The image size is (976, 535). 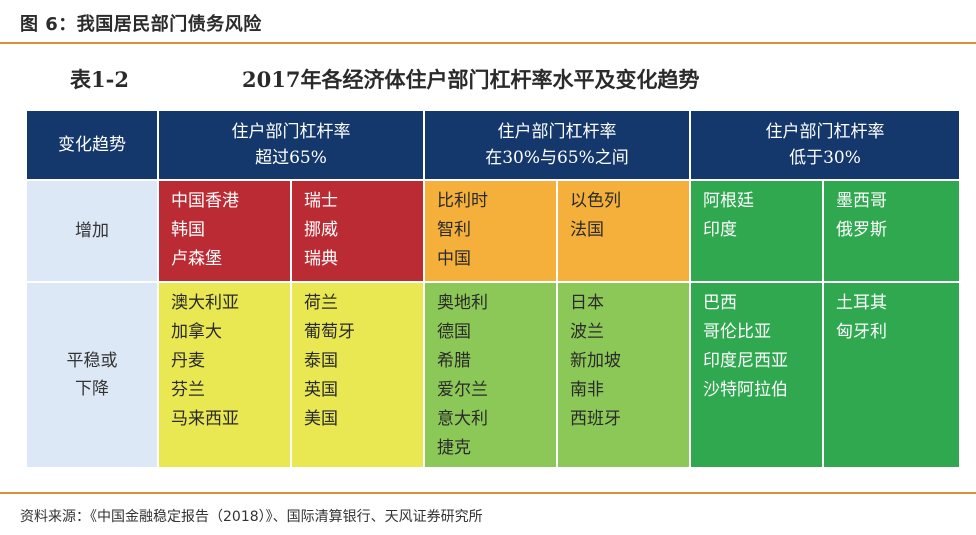 I want to click on country-name: 印度尼西亚, so click(x=745, y=361).